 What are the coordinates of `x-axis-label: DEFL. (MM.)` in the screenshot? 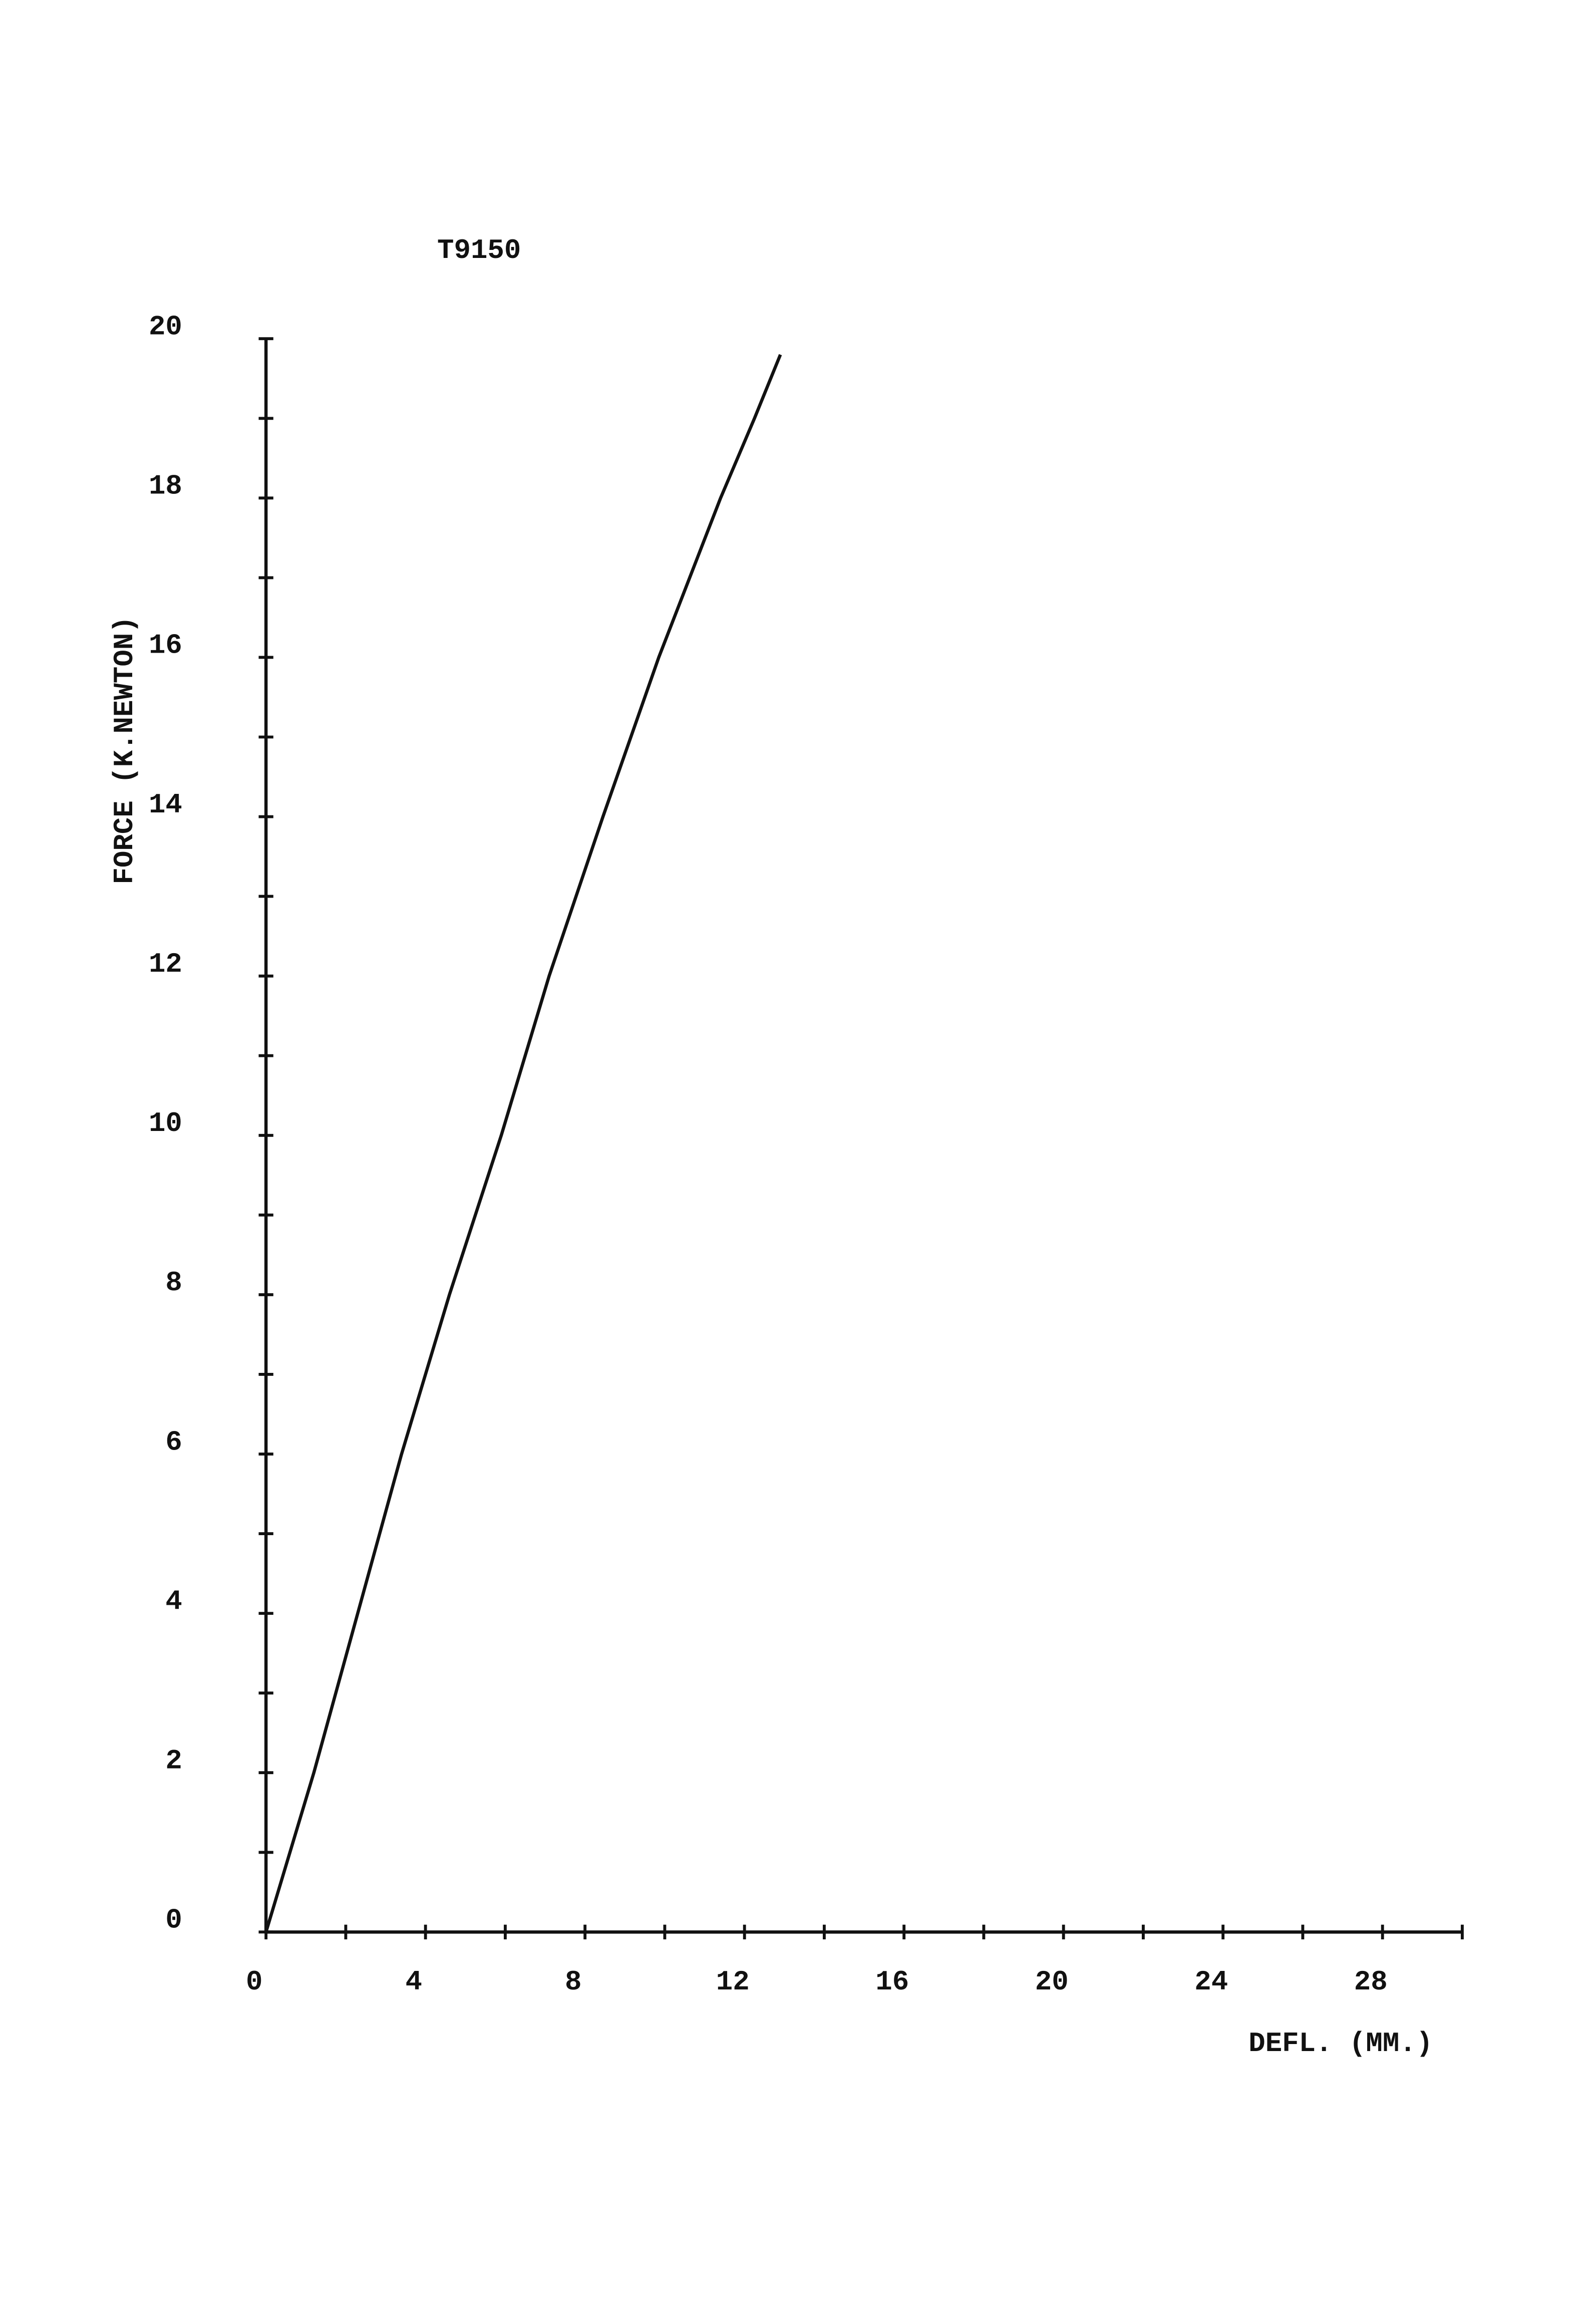 It's located at (1340, 2044).